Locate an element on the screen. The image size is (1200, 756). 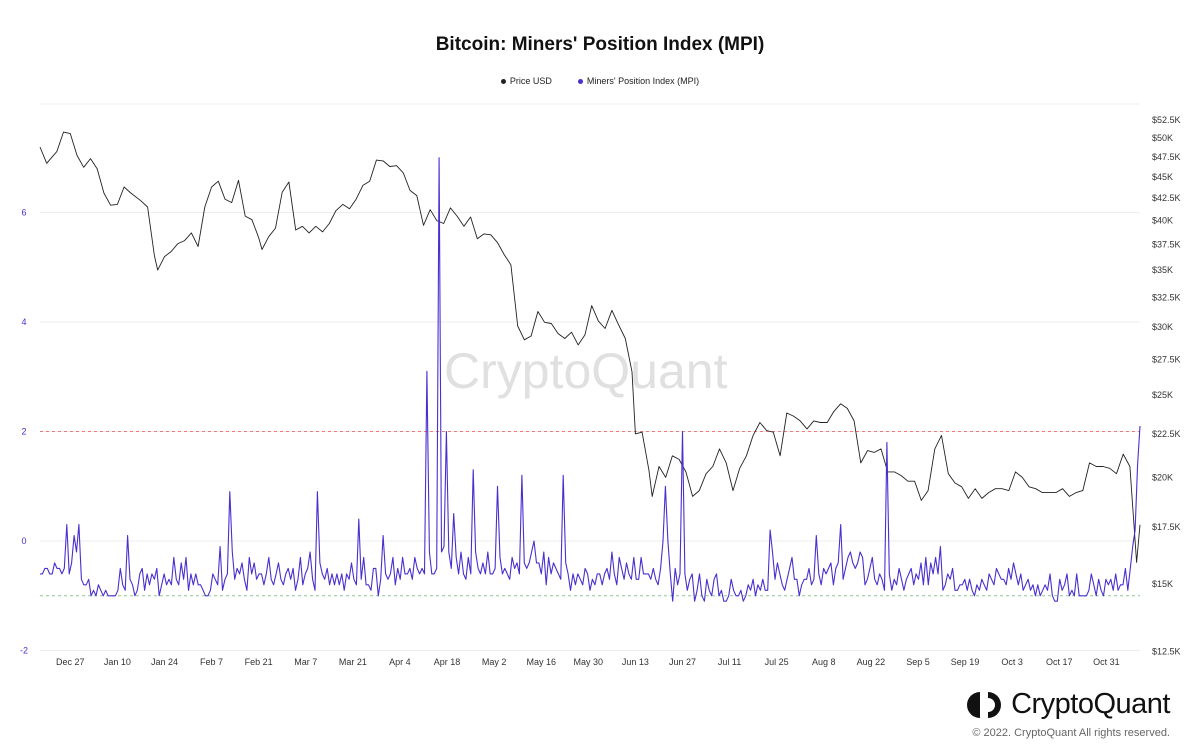
right-axis-tick-label: $20K is located at coordinates (1162, 477).